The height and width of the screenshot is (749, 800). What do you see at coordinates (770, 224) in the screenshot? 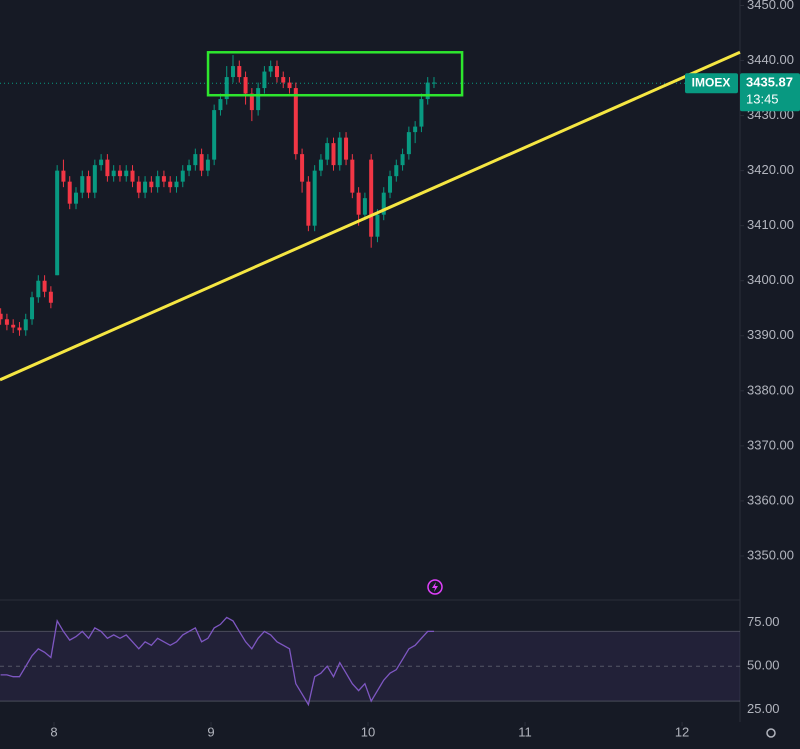
I see `y-tick-label: 3410.00` at bounding box center [770, 224].